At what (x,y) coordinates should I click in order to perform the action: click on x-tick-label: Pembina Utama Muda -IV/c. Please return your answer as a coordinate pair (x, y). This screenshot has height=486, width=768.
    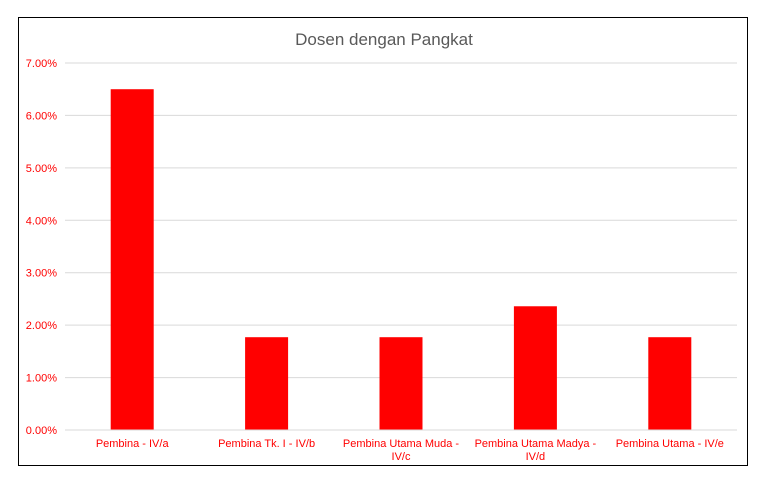
    Looking at the image, I should click on (401, 450).